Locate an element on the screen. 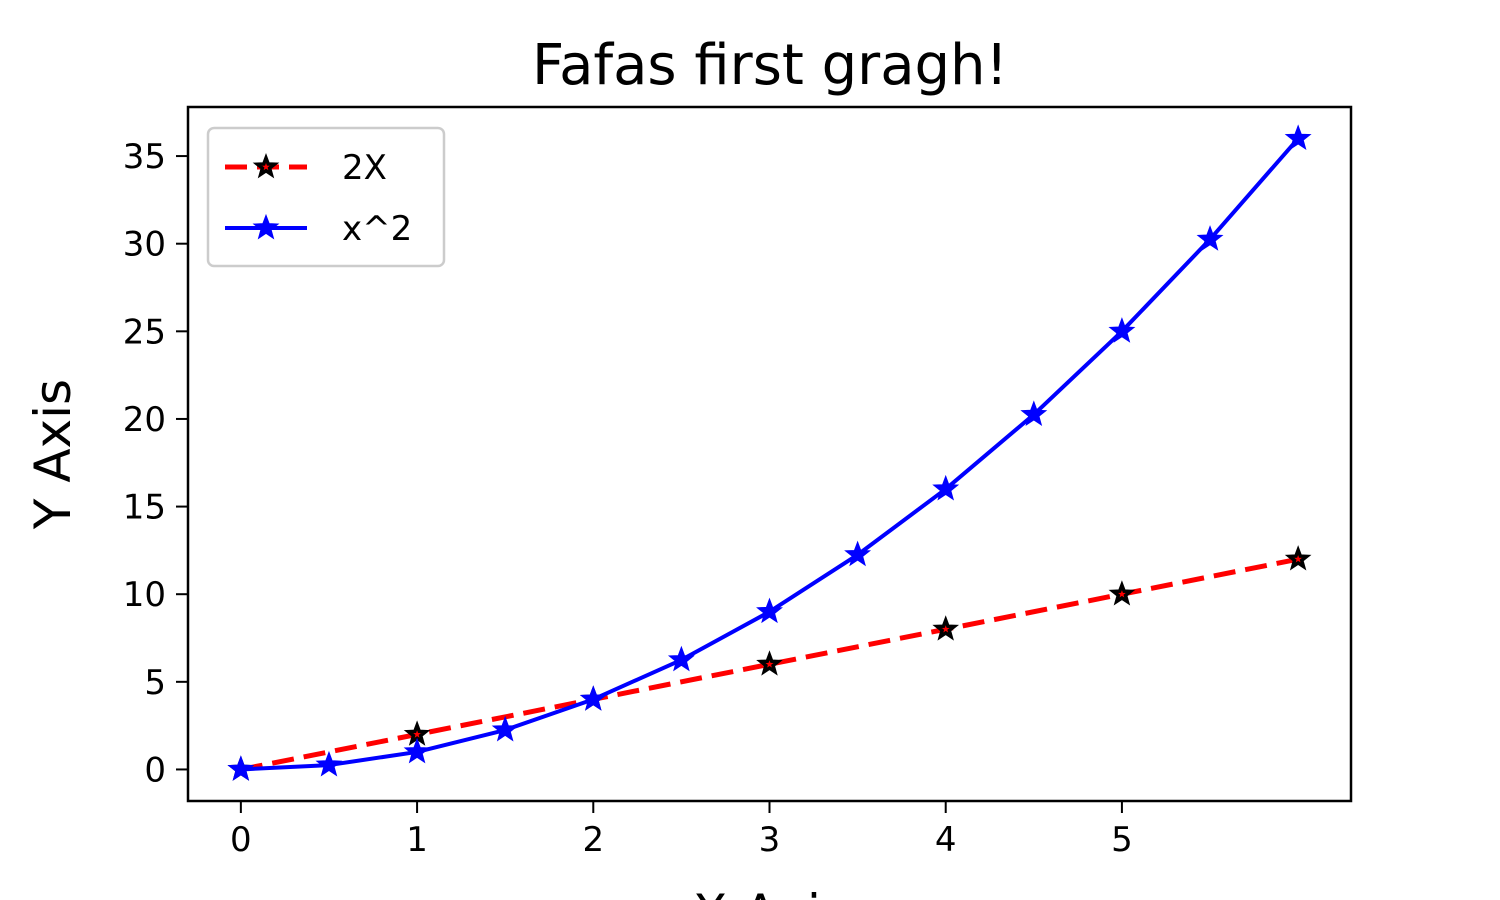  y-tick-label: 35 is located at coordinates (144, 157).